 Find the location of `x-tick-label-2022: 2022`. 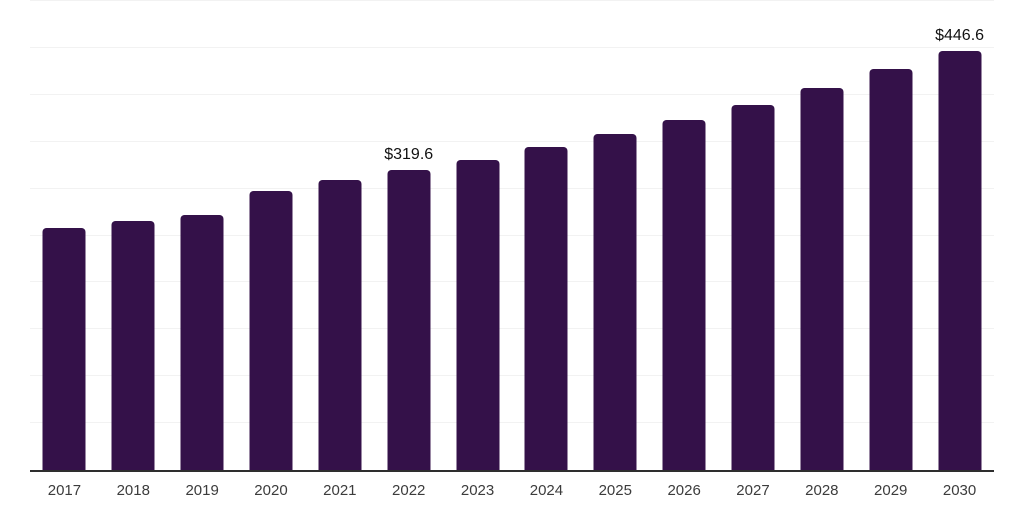

x-tick-label-2022: 2022 is located at coordinates (409, 490).